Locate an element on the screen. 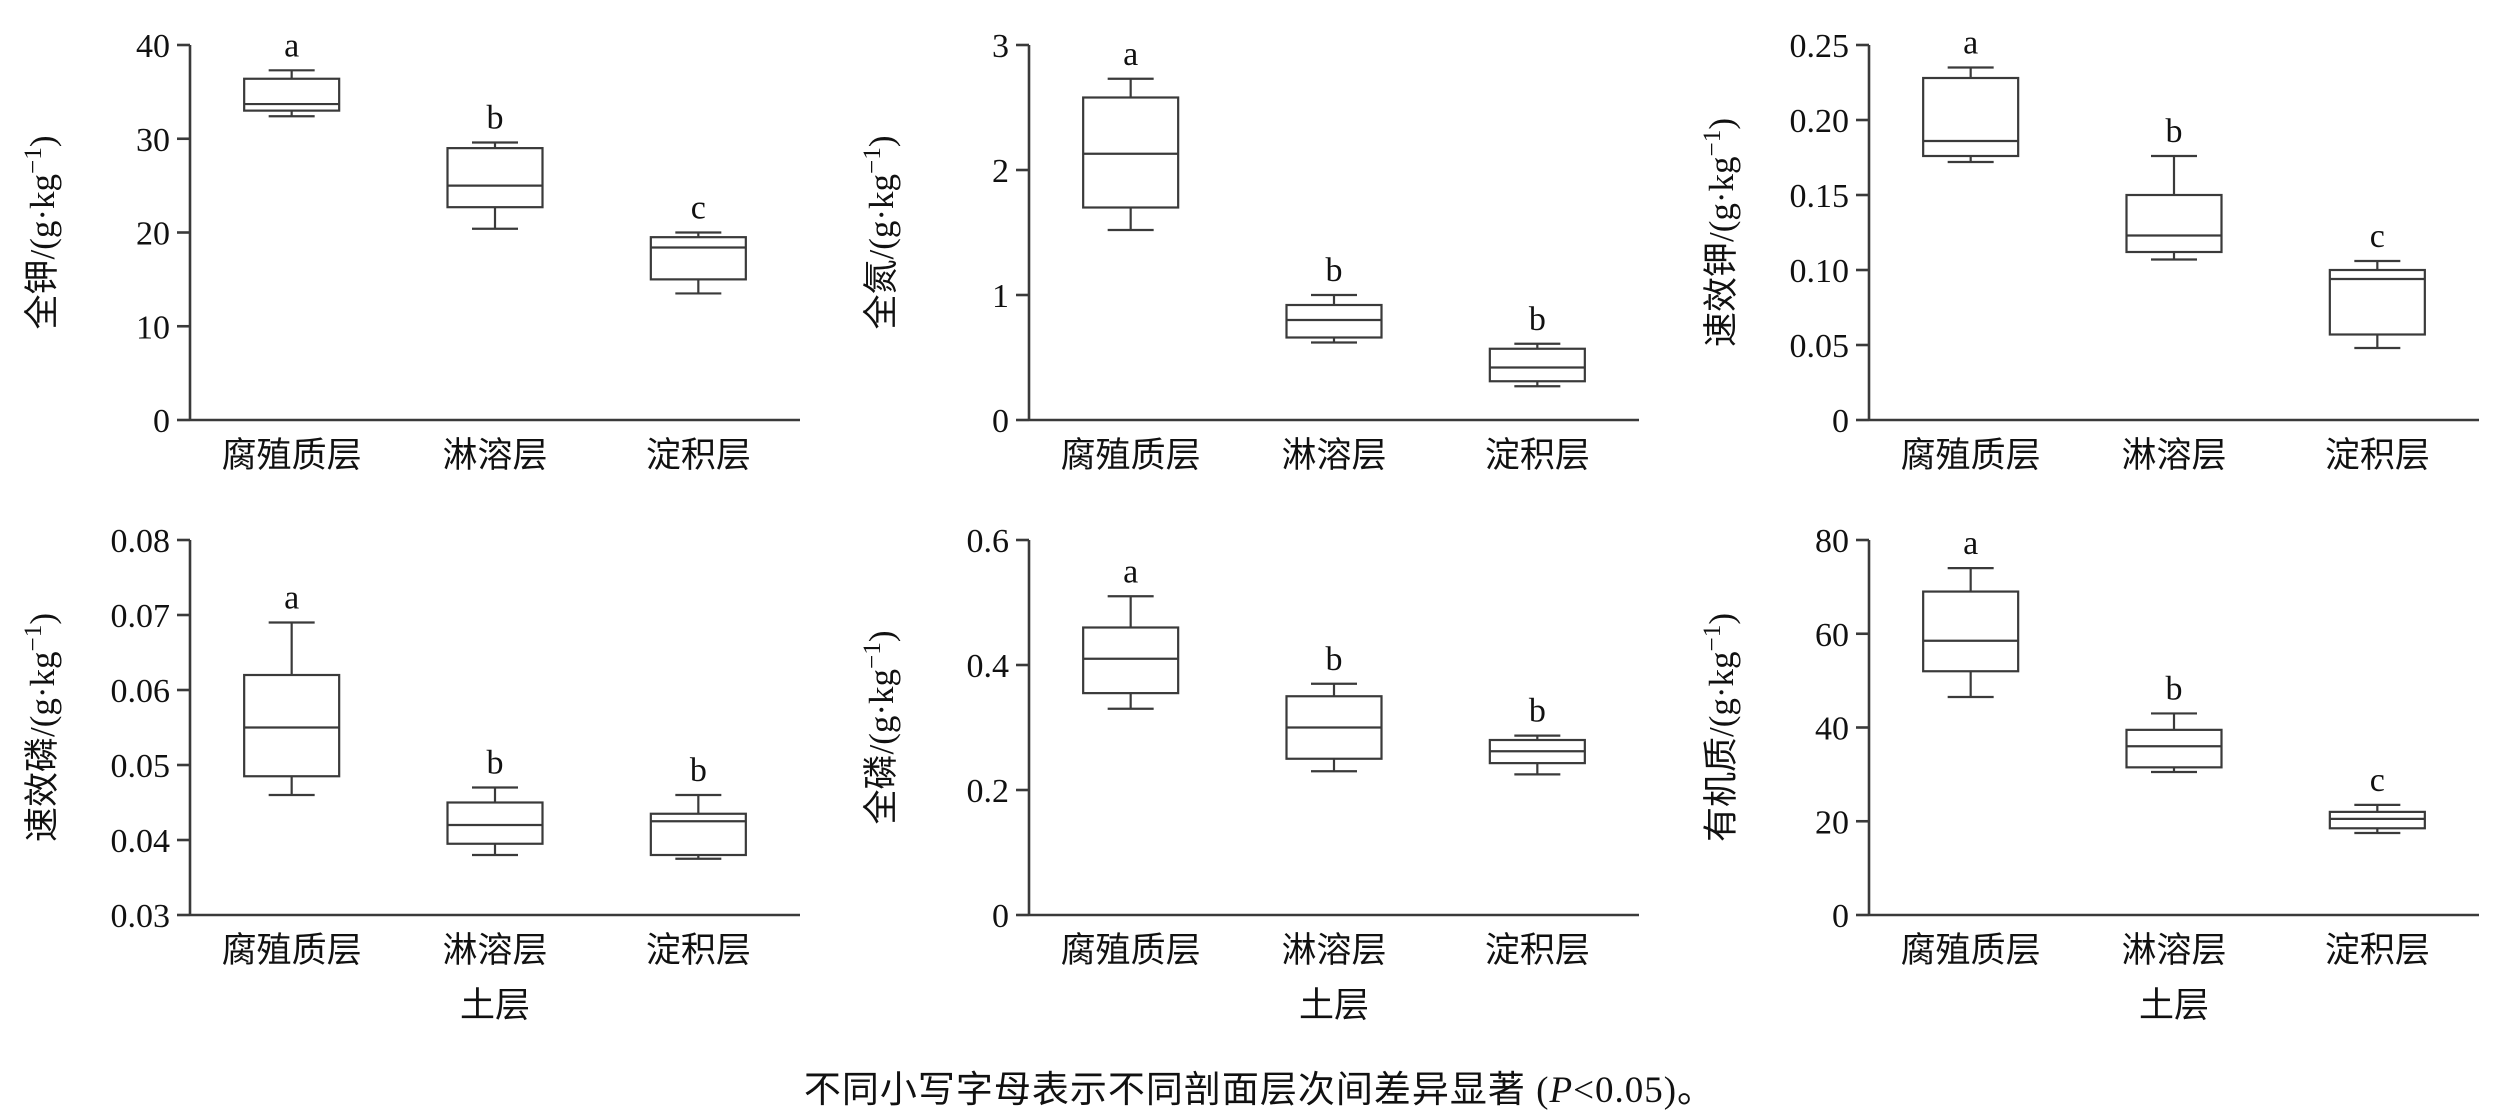 Image resolution: width=2519 pixels, height=1113 pixels. boxplot-total-potassium: 0 10 20 30 40 全钾/(g·kg−1) a 腐殖质层 b 淋溶层 c 淀积层 is located at coordinates (420, 247).